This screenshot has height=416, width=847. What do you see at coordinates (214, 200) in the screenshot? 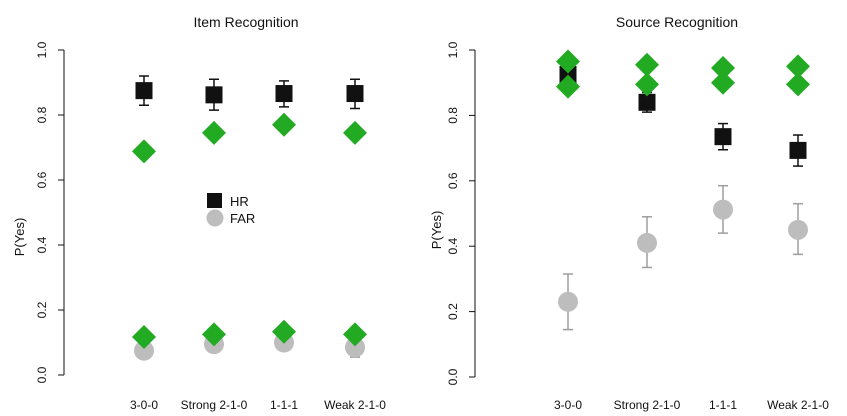
I see `legend-hr-marker` at bounding box center [214, 200].